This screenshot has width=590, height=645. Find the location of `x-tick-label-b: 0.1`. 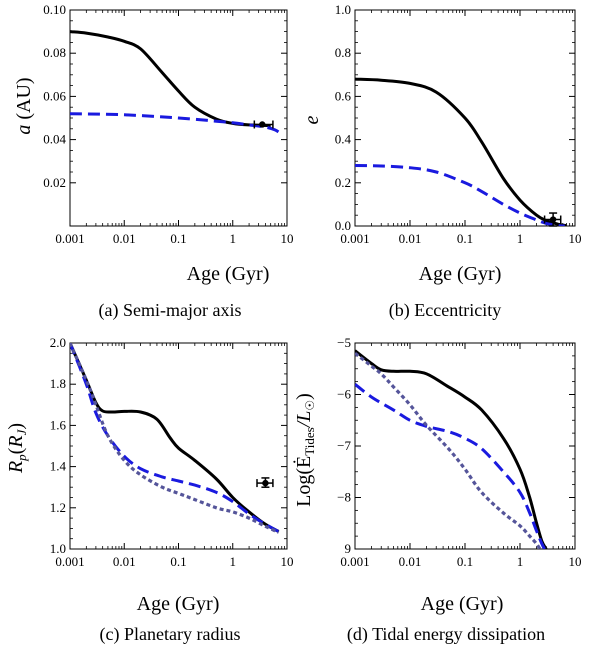

x-tick-label-b: 0.1 is located at coordinates (465, 238).